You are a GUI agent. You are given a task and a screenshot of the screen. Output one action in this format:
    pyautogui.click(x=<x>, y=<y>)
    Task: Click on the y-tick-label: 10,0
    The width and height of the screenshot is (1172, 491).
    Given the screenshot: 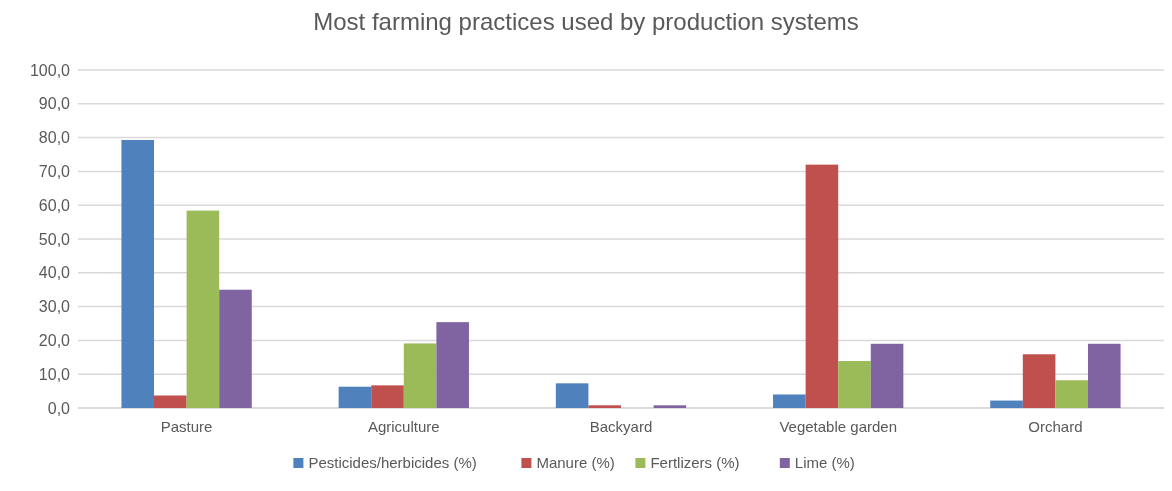 What is the action you would take?
    pyautogui.click(x=54, y=374)
    